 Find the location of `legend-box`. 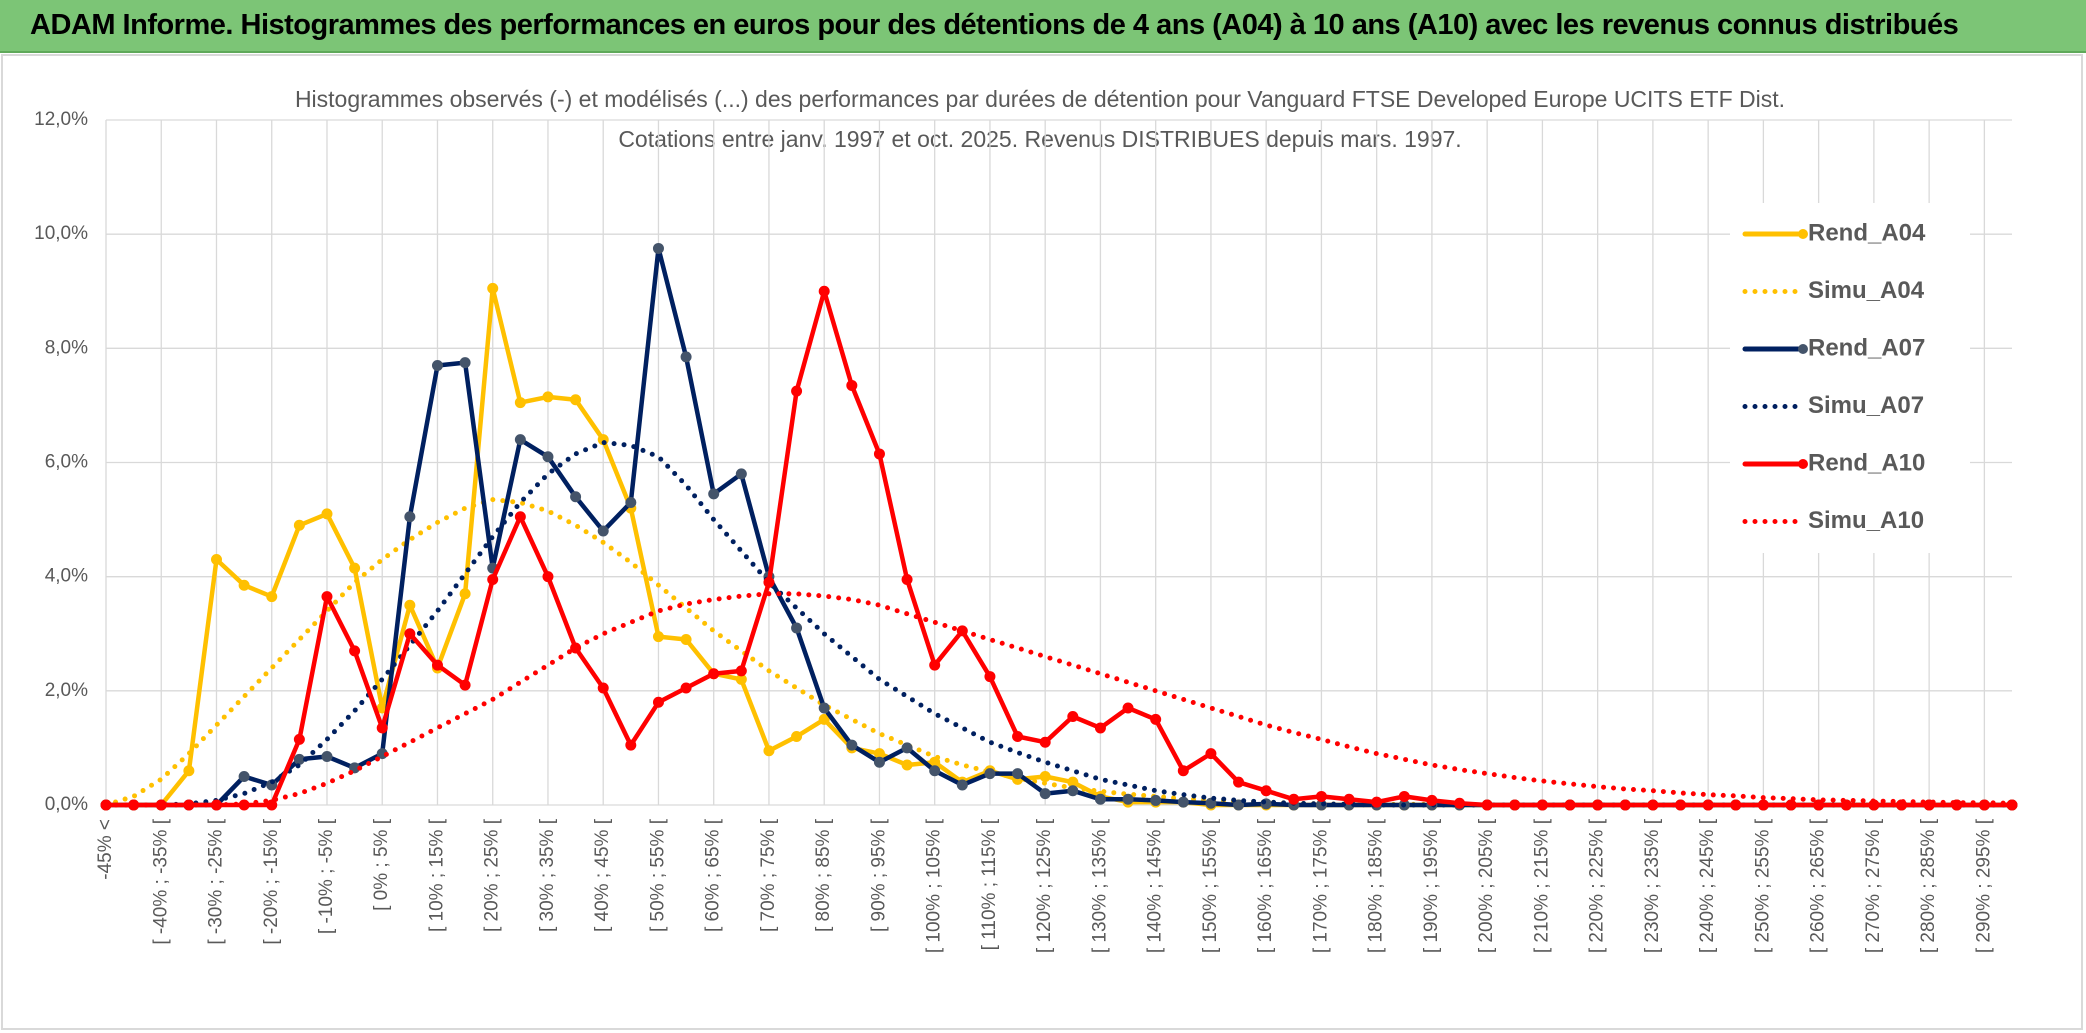

legend-box is located at coordinates (1850, 378).